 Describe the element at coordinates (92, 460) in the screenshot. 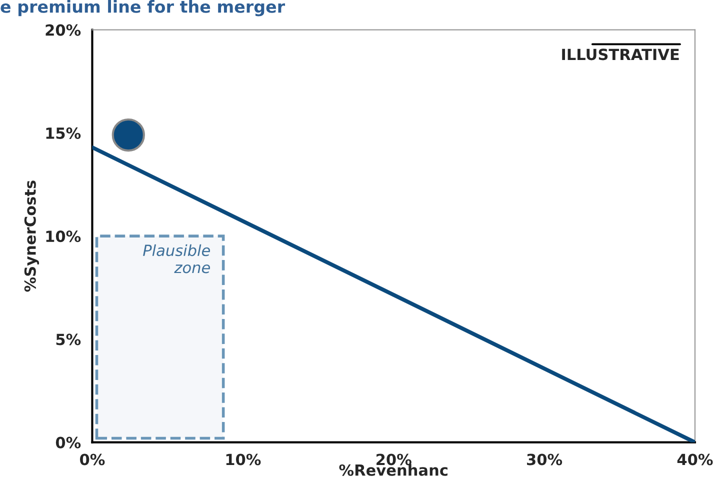

I see `x-tick-label: 0%` at that location.